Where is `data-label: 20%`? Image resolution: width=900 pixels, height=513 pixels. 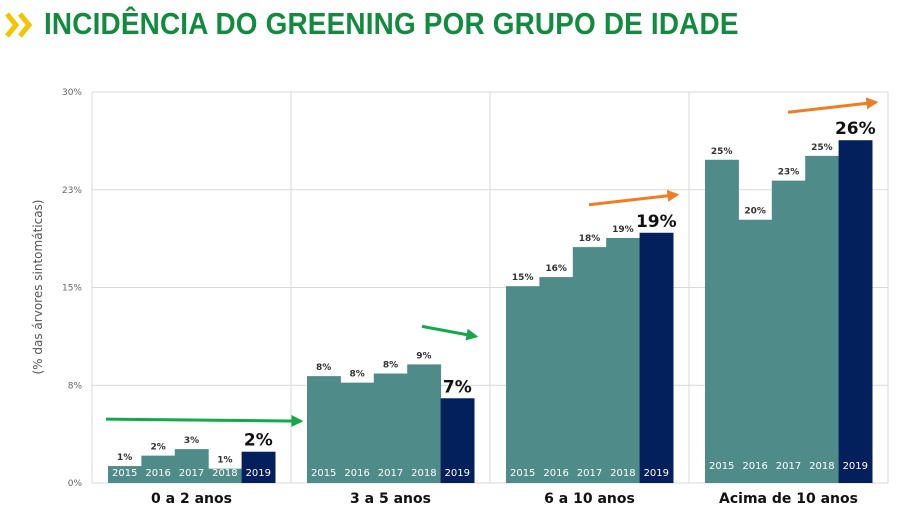 data-label: 20% is located at coordinates (755, 212).